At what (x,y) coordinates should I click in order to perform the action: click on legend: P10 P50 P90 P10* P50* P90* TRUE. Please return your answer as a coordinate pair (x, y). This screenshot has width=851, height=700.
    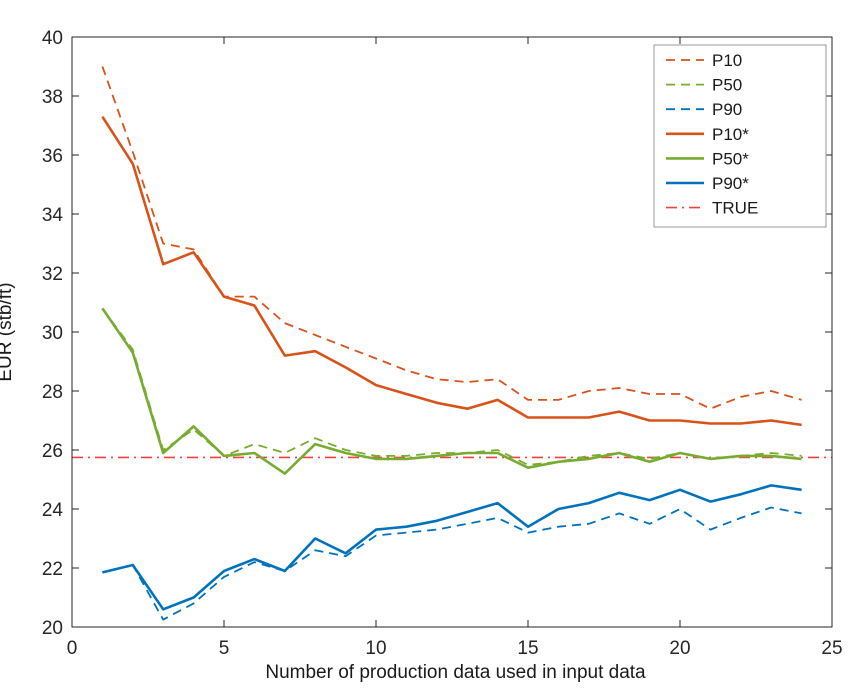
    Looking at the image, I should click on (740, 136).